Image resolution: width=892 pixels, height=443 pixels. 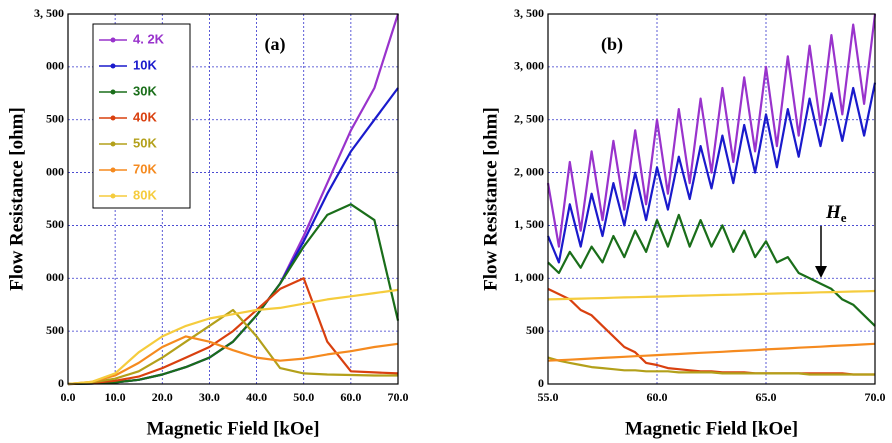 What do you see at coordinates (145, 168) in the screenshot?
I see `legend-label: 70K` at bounding box center [145, 168].